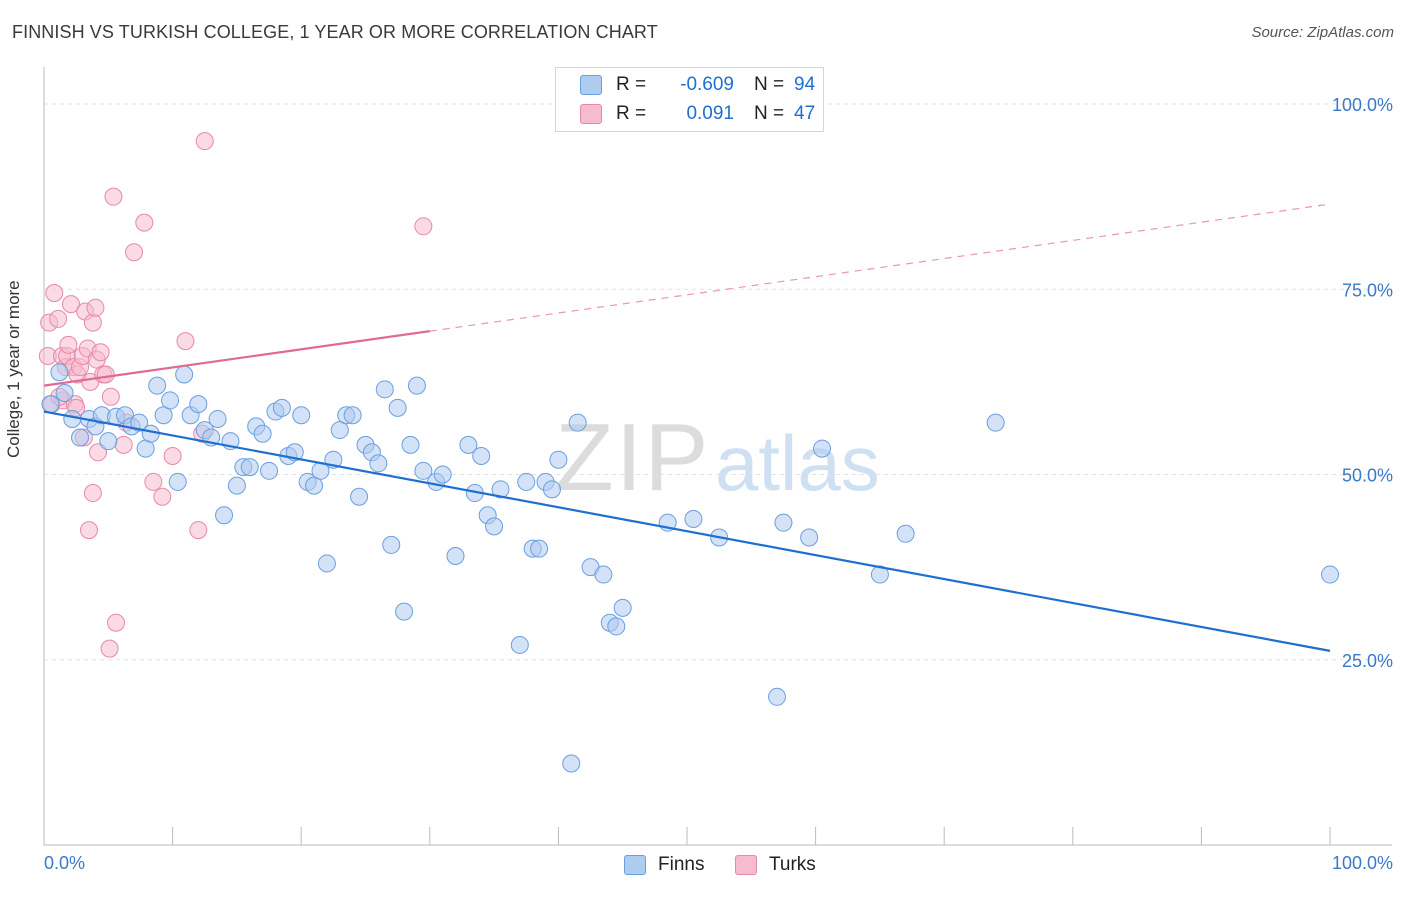 The image size is (1406, 897). Describe the element at coordinates (631, 113) in the screenshot. I see `turks-r-label: R =` at that location.